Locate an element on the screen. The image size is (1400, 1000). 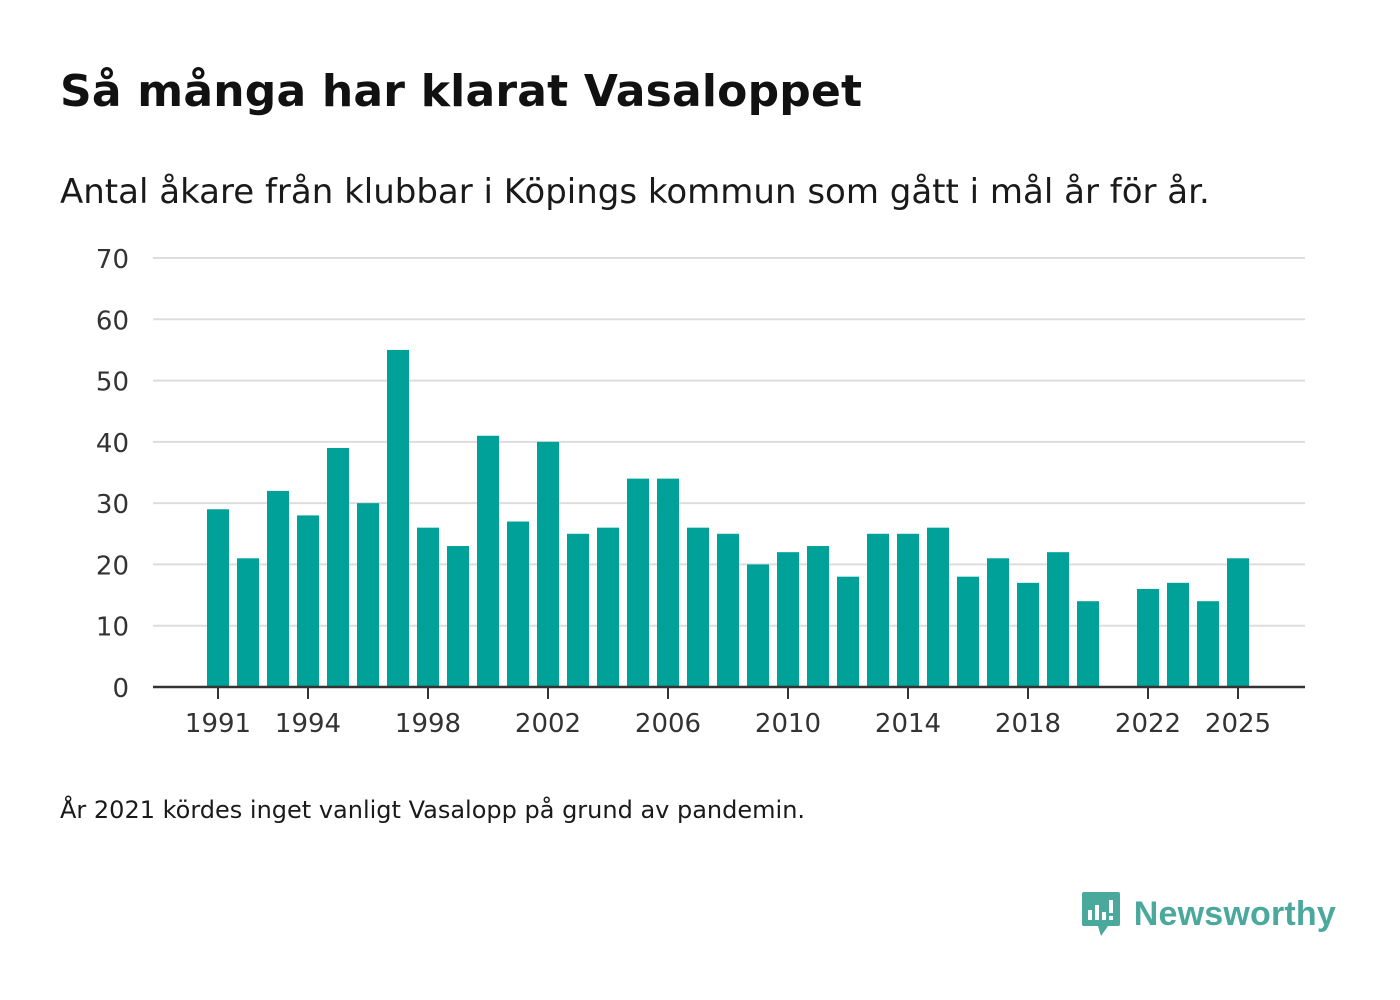
chart-title: Så många har klarat Vasaloppet is located at coordinates (461, 91).